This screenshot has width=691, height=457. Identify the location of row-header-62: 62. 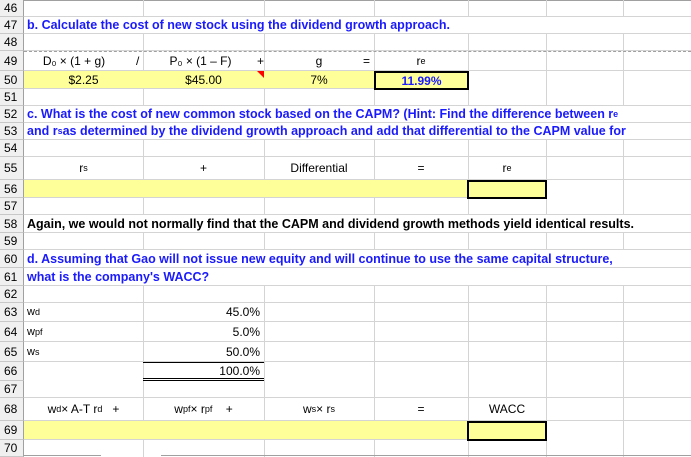
(12, 294).